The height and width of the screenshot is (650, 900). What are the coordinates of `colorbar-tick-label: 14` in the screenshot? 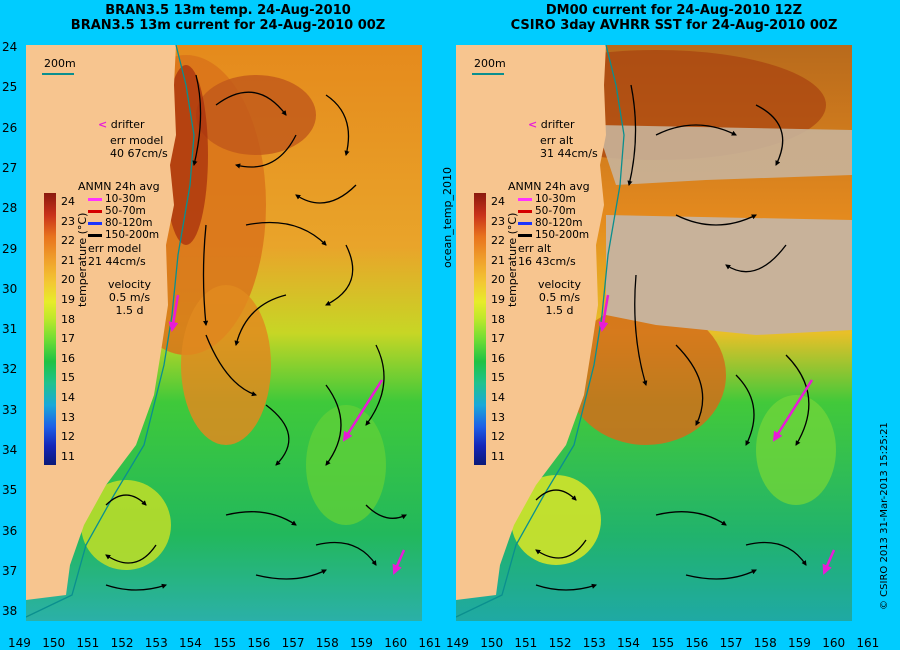 It's located at (498, 397).